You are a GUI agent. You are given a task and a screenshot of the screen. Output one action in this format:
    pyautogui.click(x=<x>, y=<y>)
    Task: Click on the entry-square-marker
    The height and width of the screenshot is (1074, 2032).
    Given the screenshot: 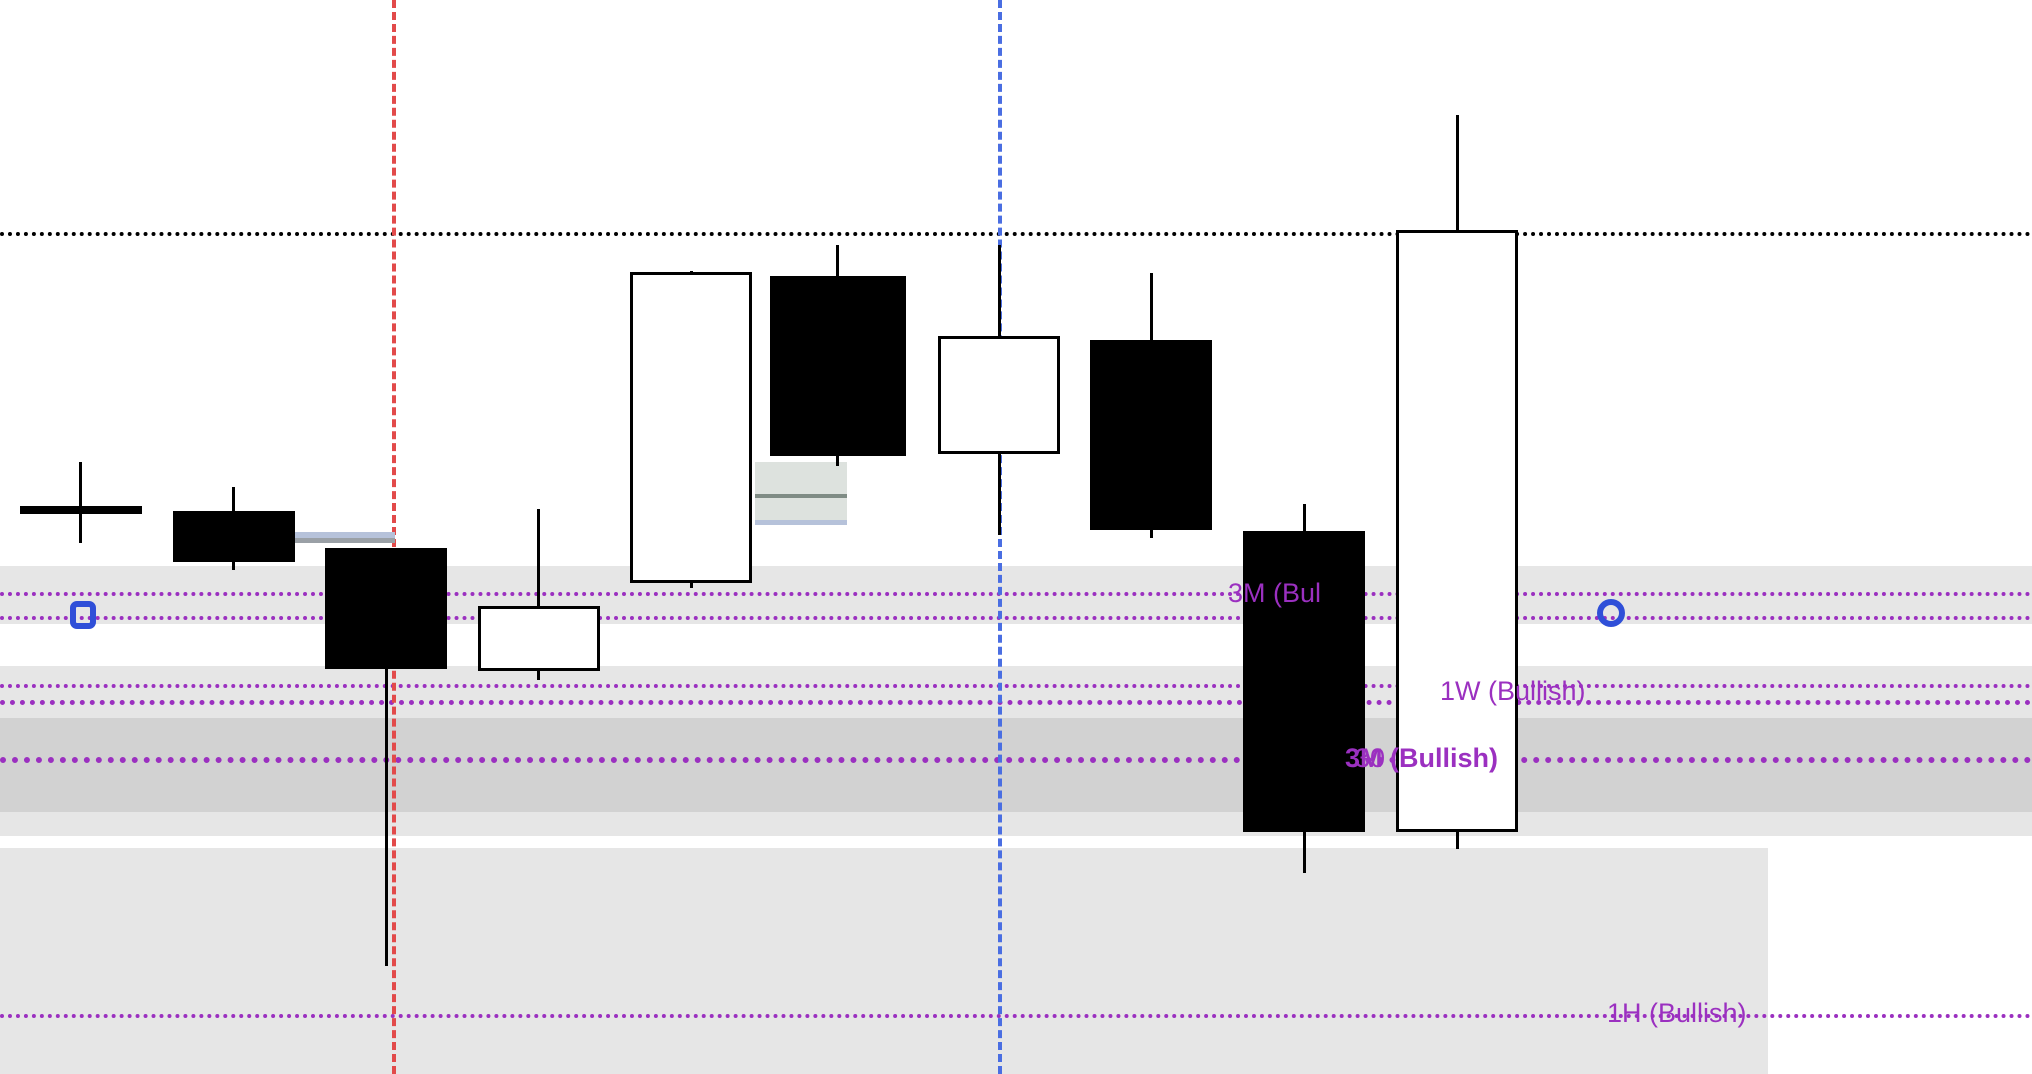 What is the action you would take?
    pyautogui.click(x=83, y=615)
    